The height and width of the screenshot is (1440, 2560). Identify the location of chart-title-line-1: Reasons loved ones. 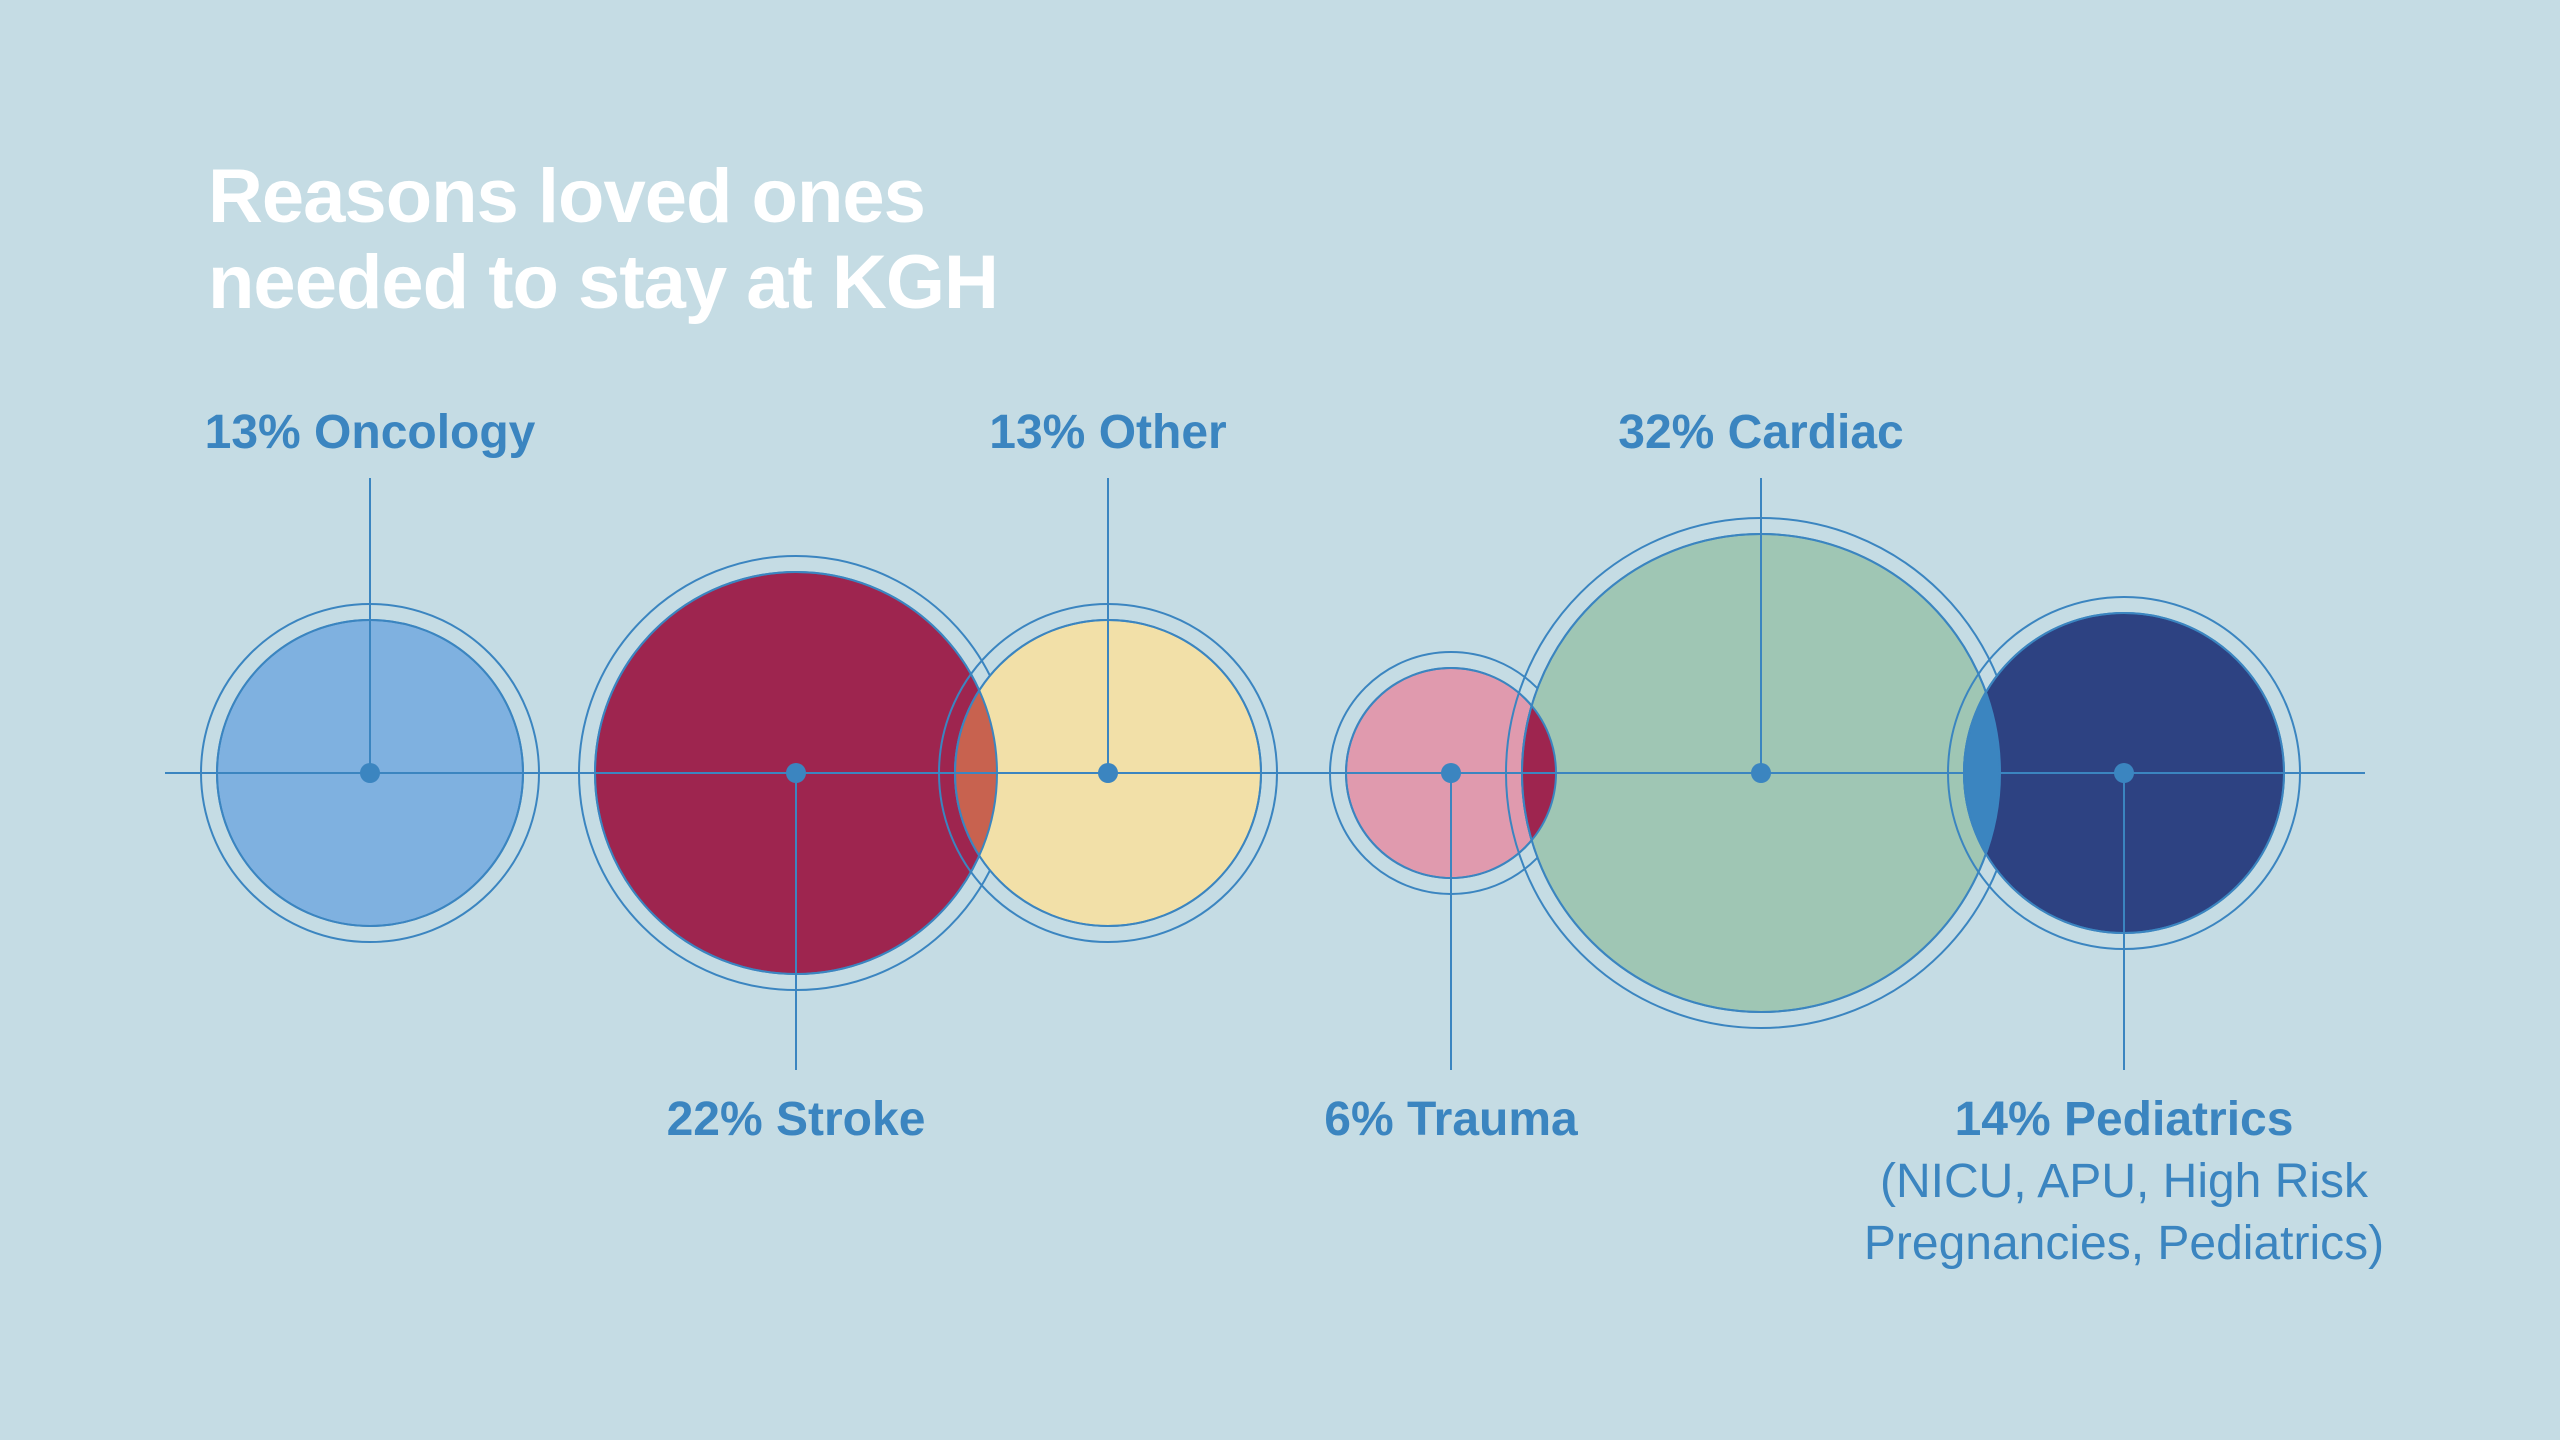
(566, 196).